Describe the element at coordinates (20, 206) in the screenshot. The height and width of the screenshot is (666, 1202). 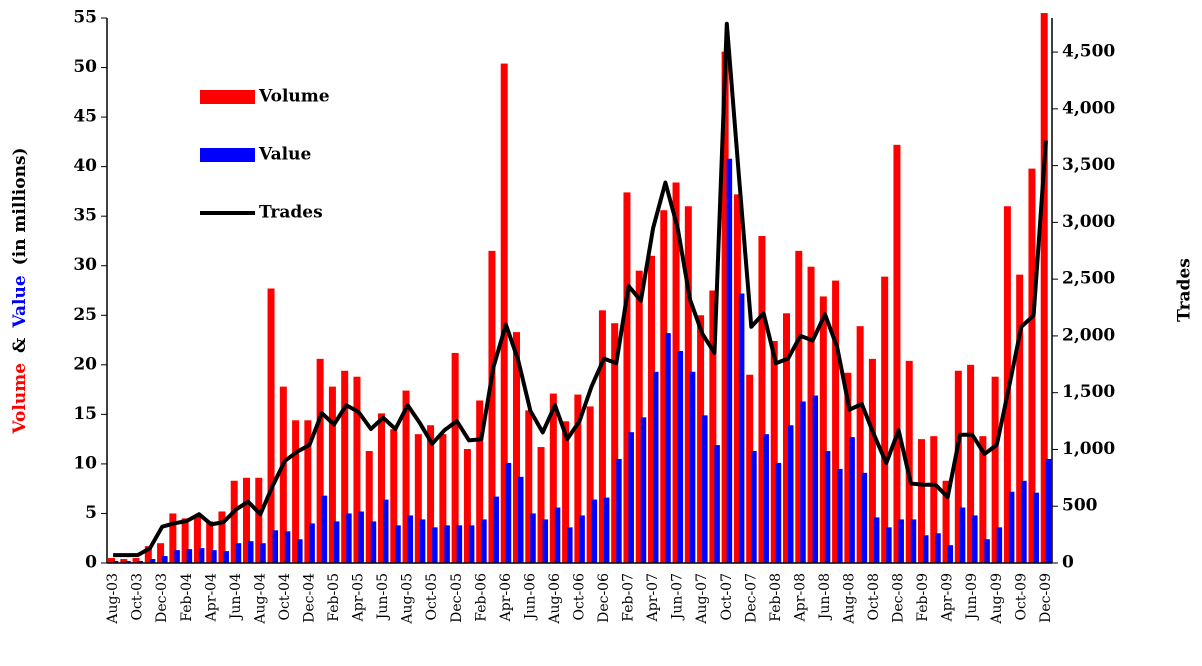
I see `y-label-part: (in millions)` at that location.